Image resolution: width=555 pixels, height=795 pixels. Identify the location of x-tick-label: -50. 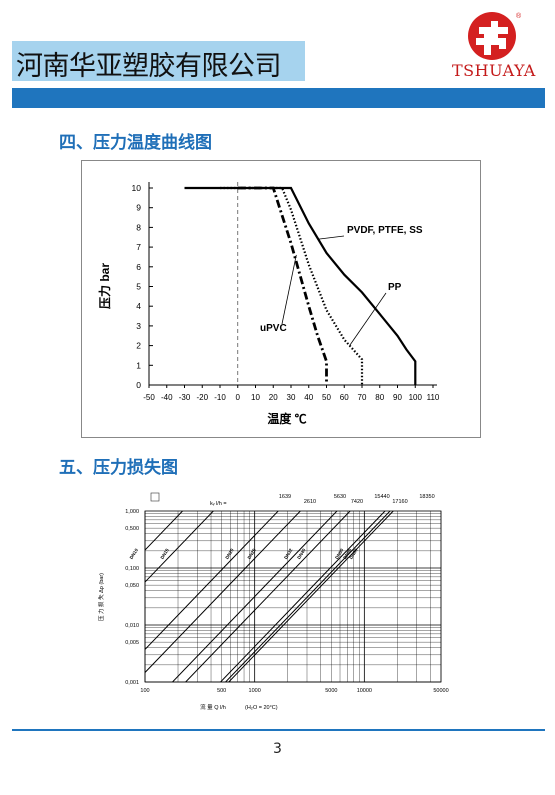
(149, 397).